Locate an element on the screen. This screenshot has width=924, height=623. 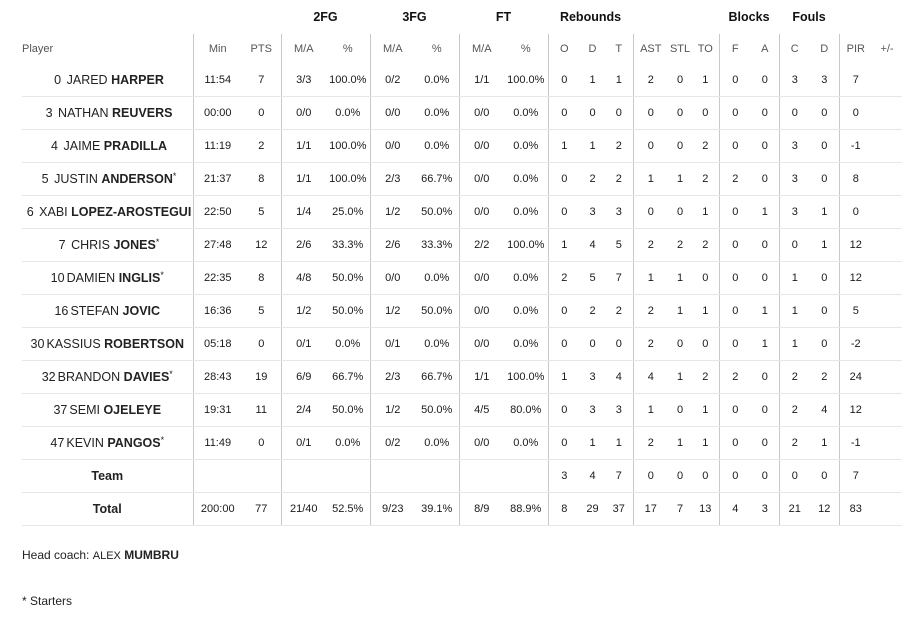
starters-note: * Starters is located at coordinates (47, 601).